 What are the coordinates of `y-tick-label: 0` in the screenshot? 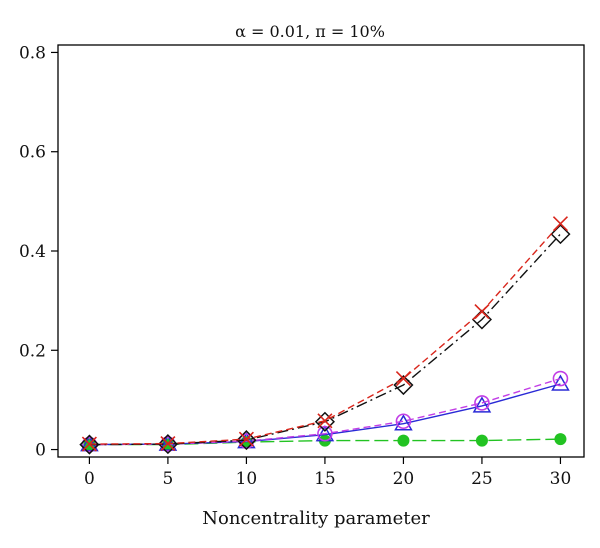 It's located at (40, 451).